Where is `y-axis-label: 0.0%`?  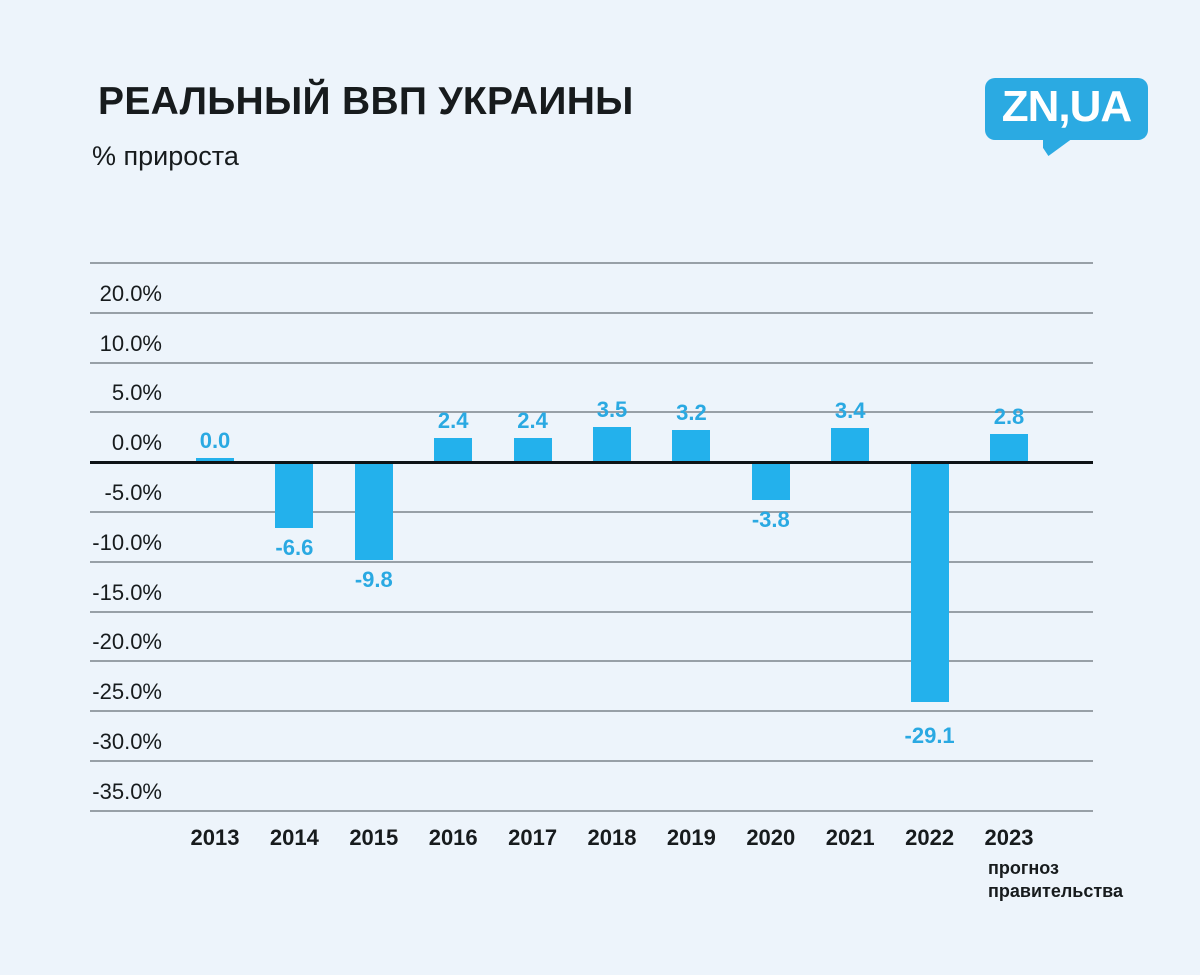 y-axis-label: 0.0% is located at coordinates (136, 443).